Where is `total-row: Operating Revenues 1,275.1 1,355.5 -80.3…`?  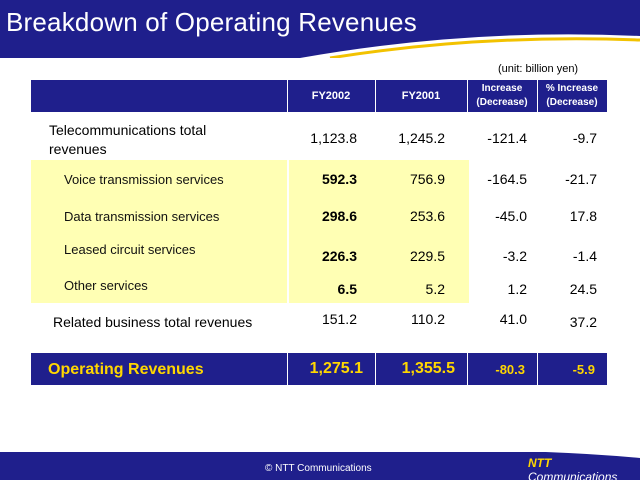
total-row: Operating Revenues 1,275.1 1,355.5 -80.3… is located at coordinates (319, 369).